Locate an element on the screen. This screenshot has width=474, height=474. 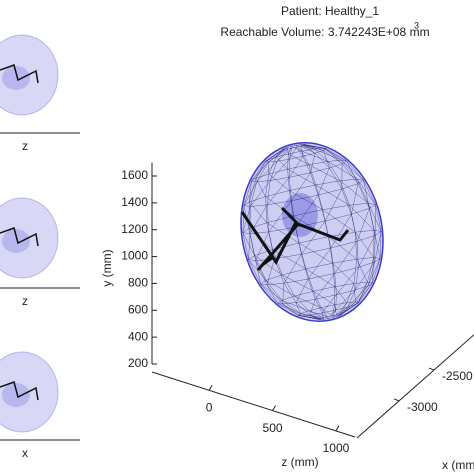
y-tick-label: 600 is located at coordinates (138, 309).